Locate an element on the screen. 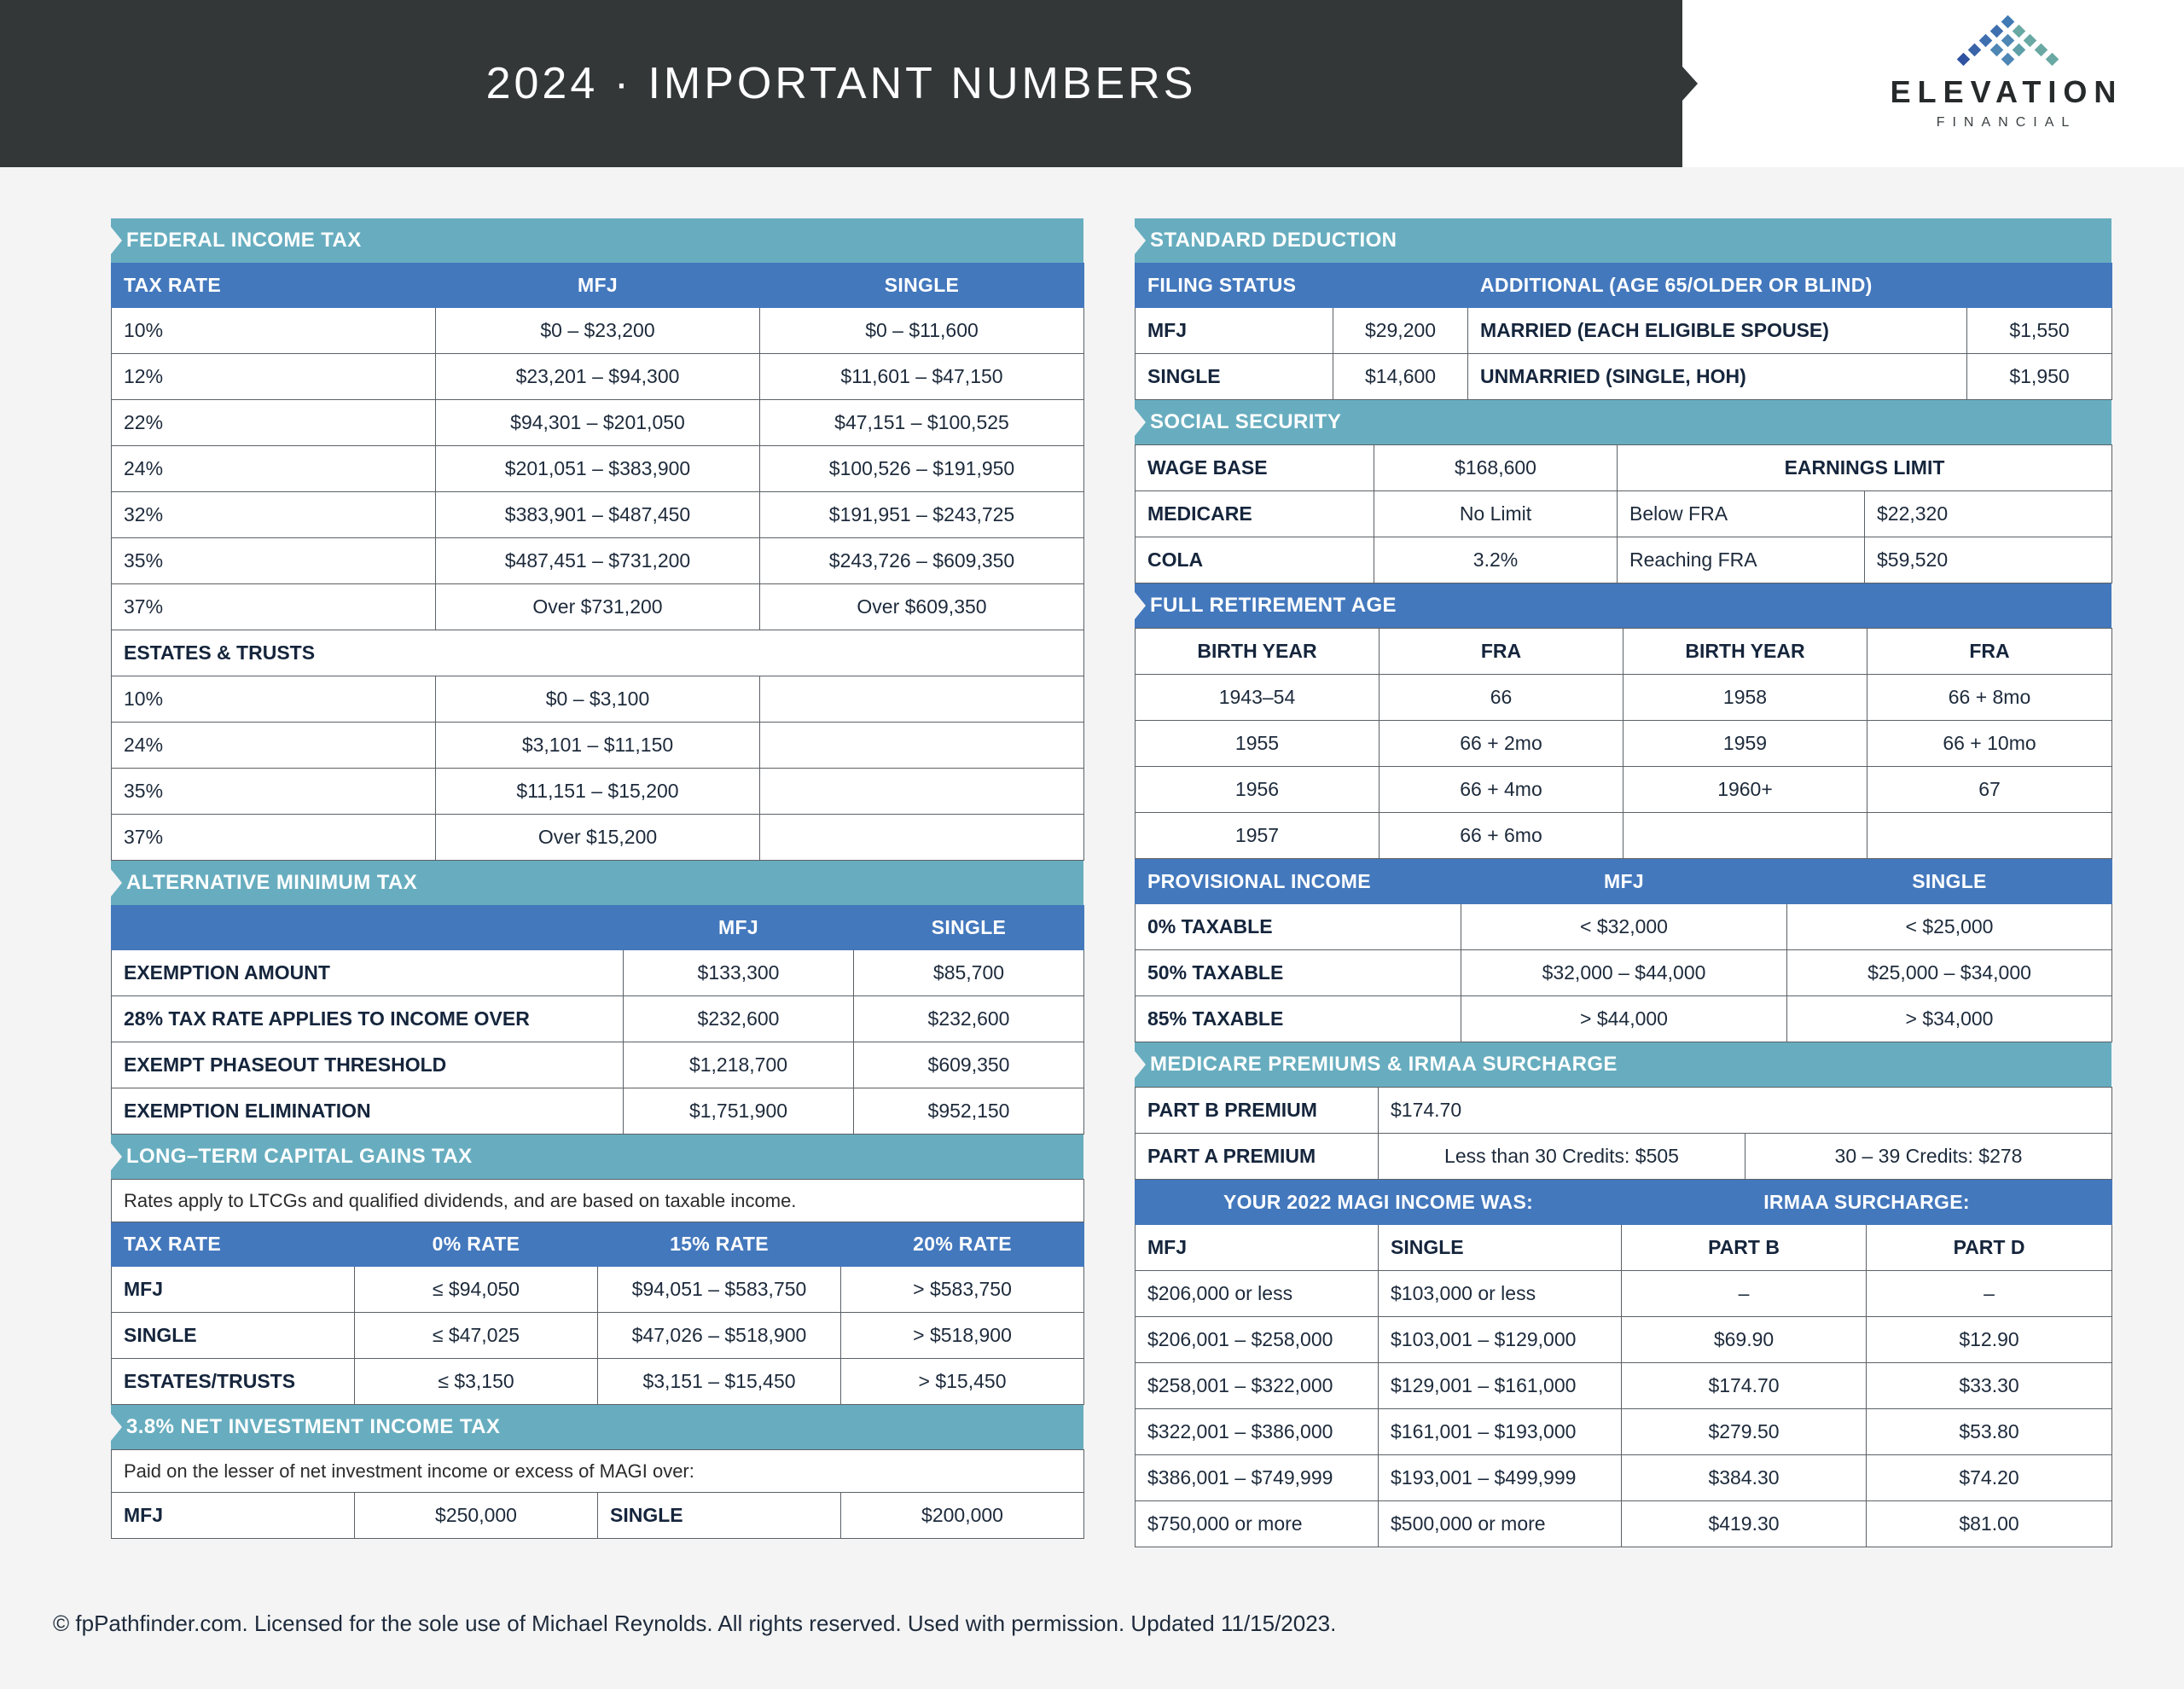 This screenshot has width=2184, height=1689. section-header-standard-deduction: STANDARD DEDUCTION is located at coordinates (1623, 240).